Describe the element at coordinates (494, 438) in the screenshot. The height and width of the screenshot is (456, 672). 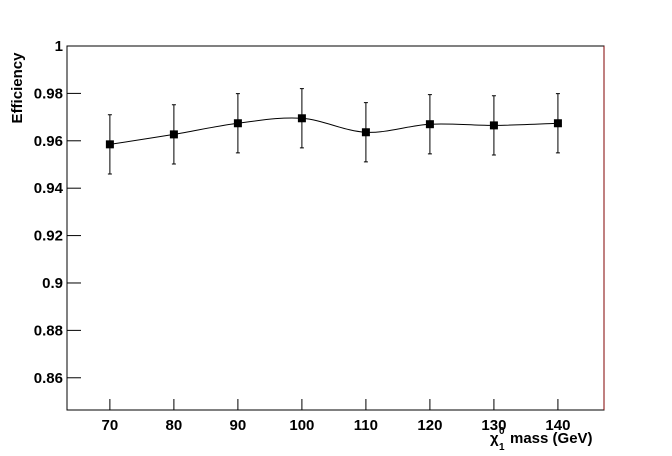
I see `x-label-symbol: χ` at that location.